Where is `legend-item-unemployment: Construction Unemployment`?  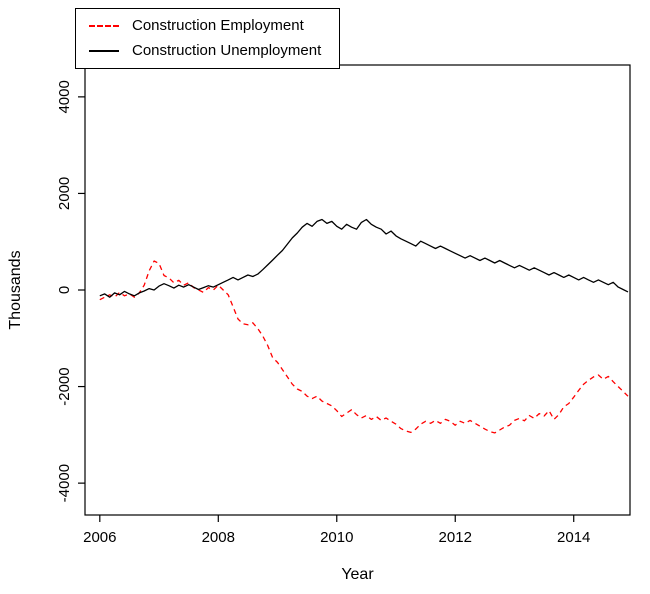
legend-item-unemployment: Construction Unemployment is located at coordinates (205, 50).